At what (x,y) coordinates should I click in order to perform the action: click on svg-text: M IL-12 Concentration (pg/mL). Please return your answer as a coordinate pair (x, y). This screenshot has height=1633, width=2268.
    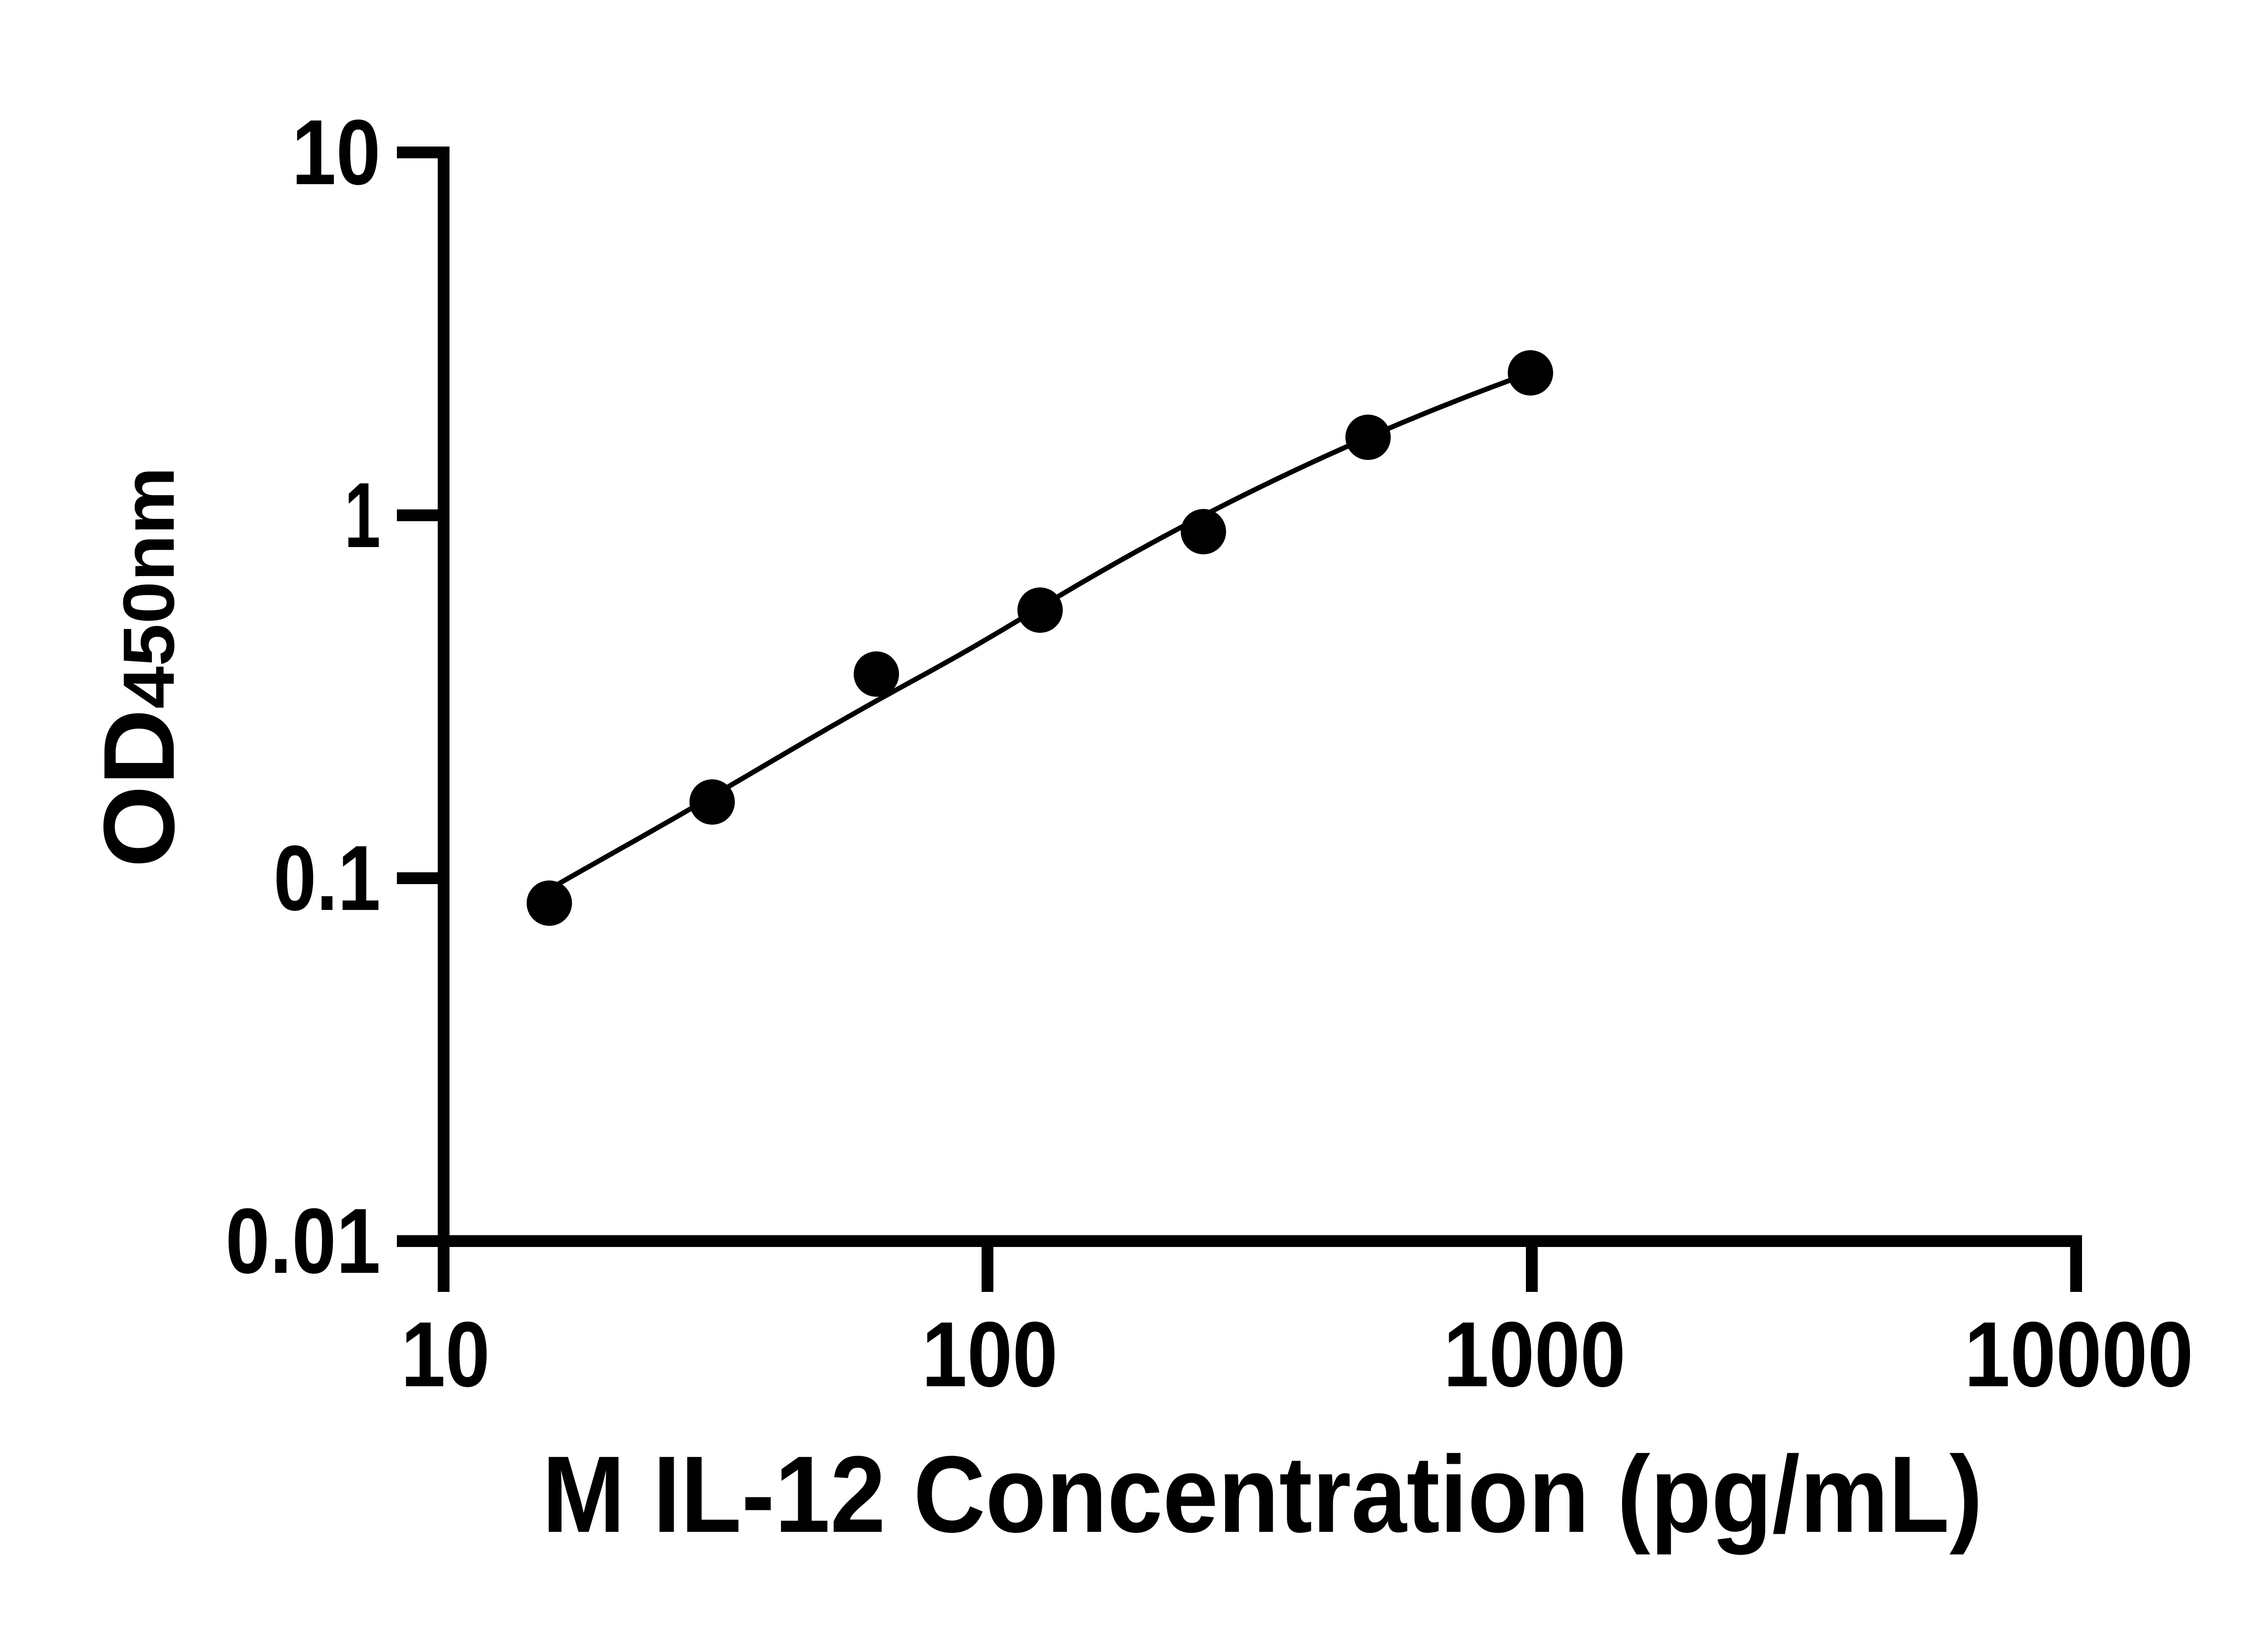
    Looking at the image, I should click on (1263, 1494).